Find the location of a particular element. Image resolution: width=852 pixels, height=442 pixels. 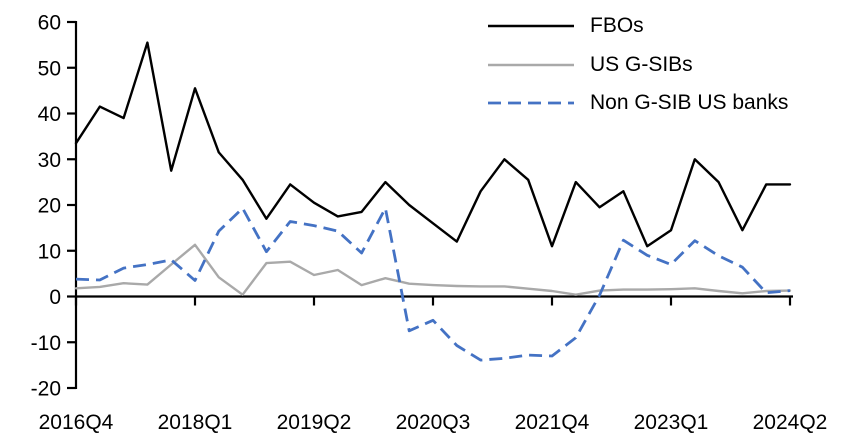

legend-label-non-gsib: Non G-SIB US banks is located at coordinates (689, 103).